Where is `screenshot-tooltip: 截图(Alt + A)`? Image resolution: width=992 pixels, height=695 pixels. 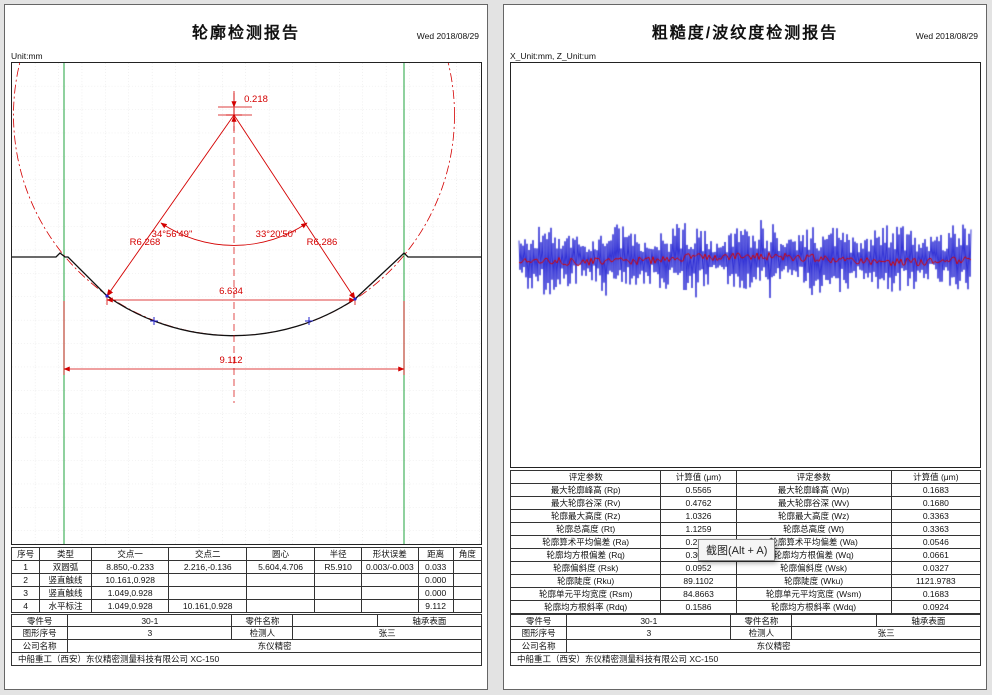 screenshot-tooltip: 截图(Alt + A) is located at coordinates (737, 550).